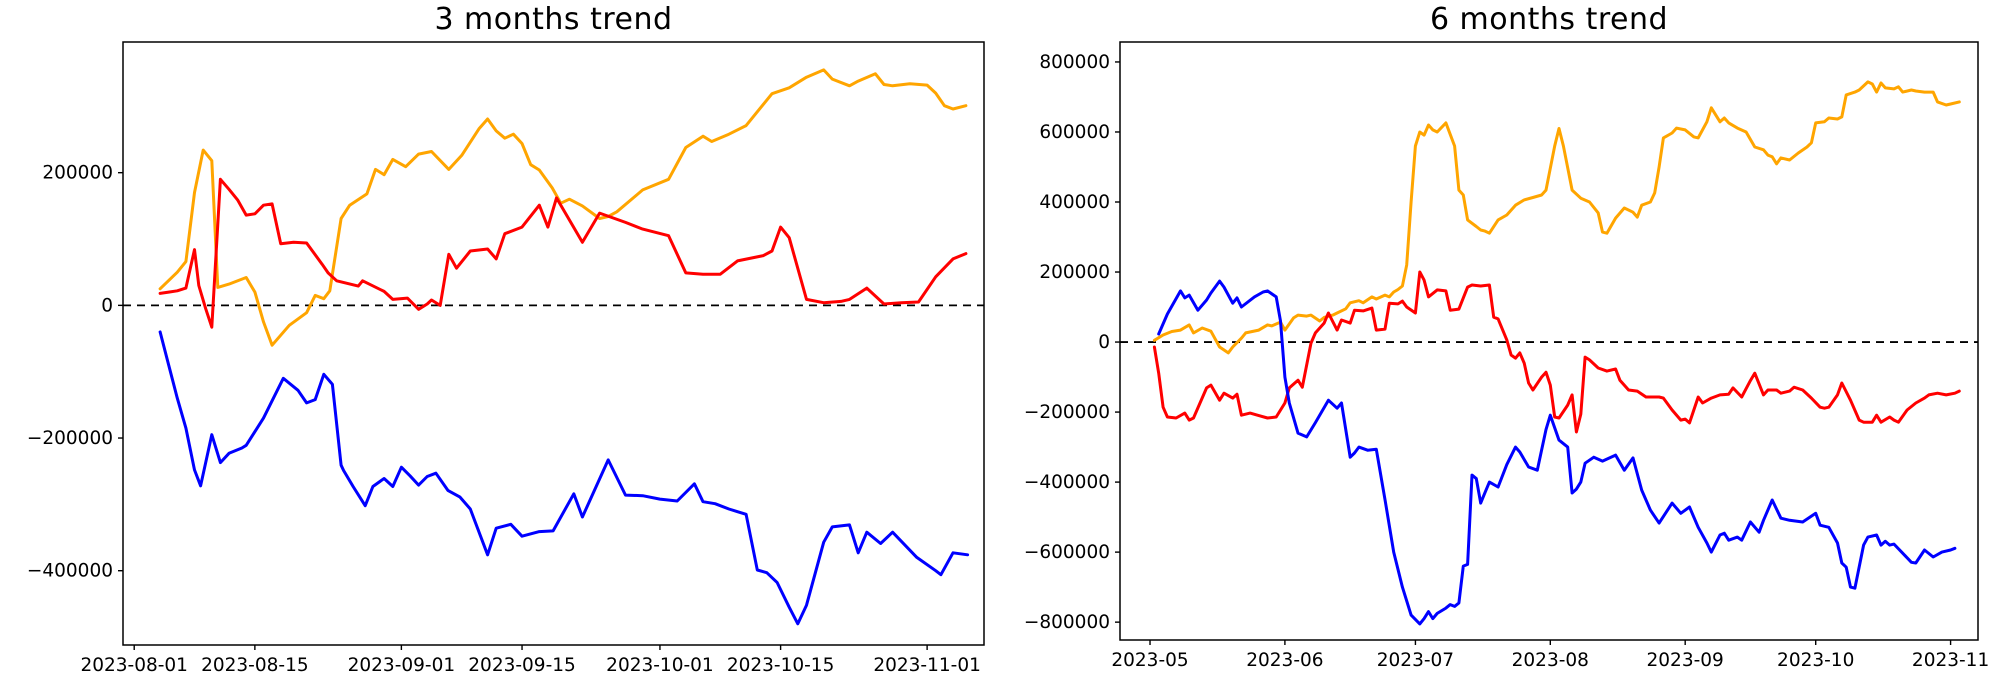 The height and width of the screenshot is (700, 2000). What do you see at coordinates (1067, 552) in the screenshot?
I see `y-tick-label: −600000` at bounding box center [1067, 552].